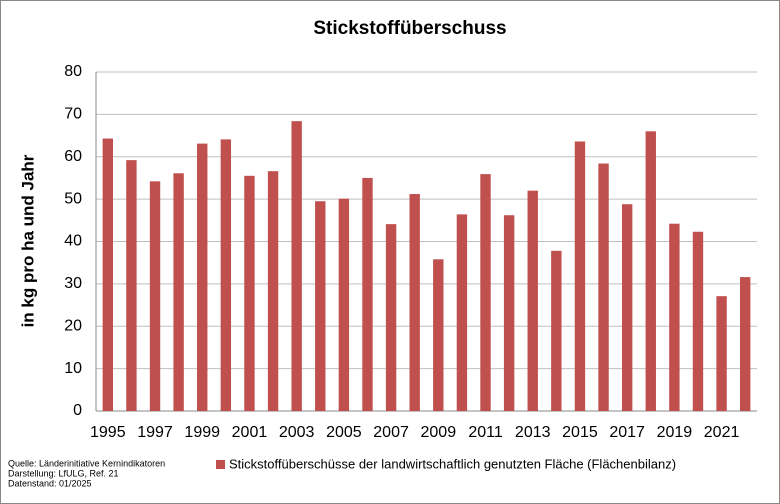 Image resolution: width=780 pixels, height=504 pixels. Describe the element at coordinates (409, 28) in the screenshot. I see `chart-title: Stickstoffüberschuss` at that location.